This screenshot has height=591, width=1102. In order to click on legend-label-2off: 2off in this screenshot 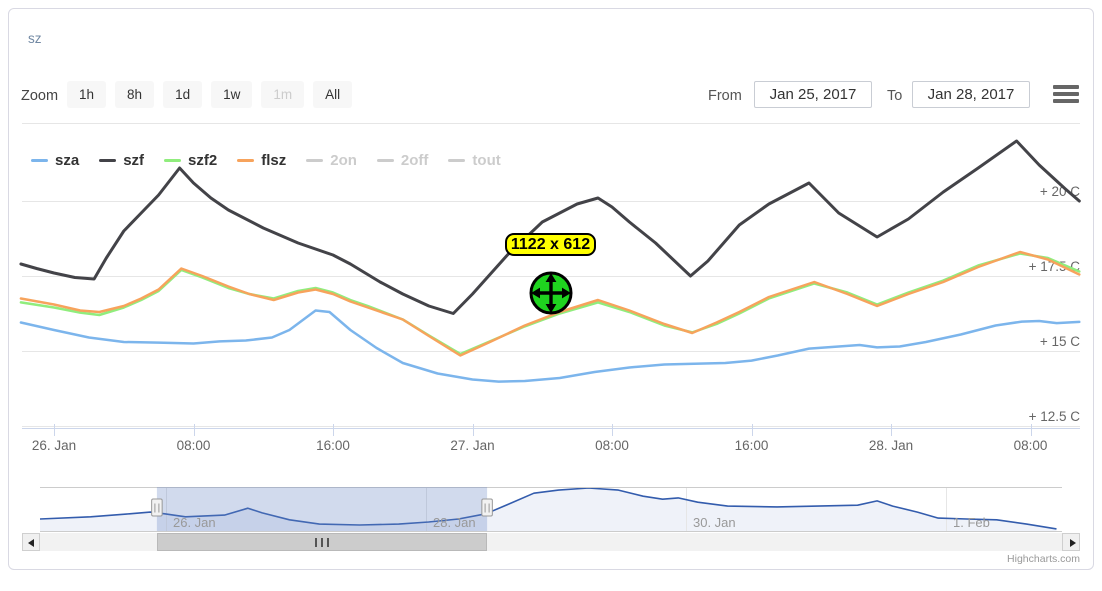, I will do `click(414, 160)`.